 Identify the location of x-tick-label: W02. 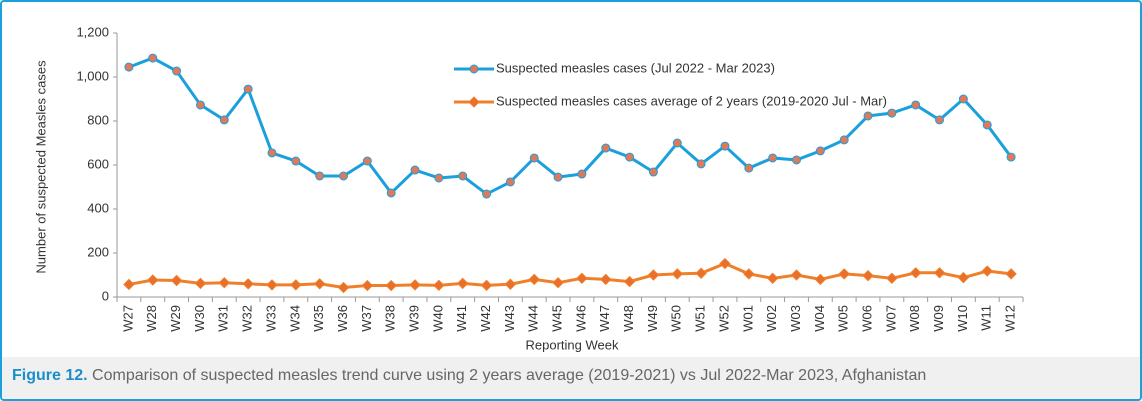
(771, 318).